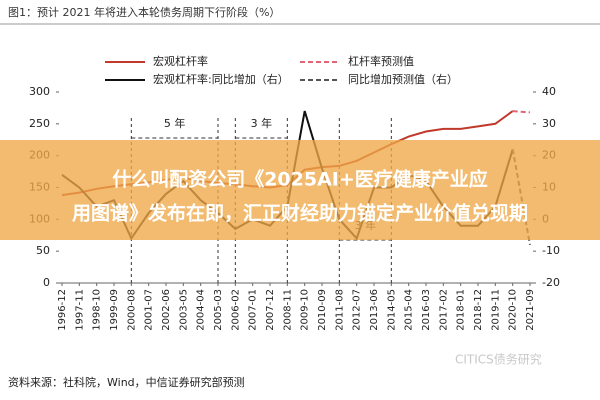  I want to click on x-tick-label: 2015-04, so click(409, 310).